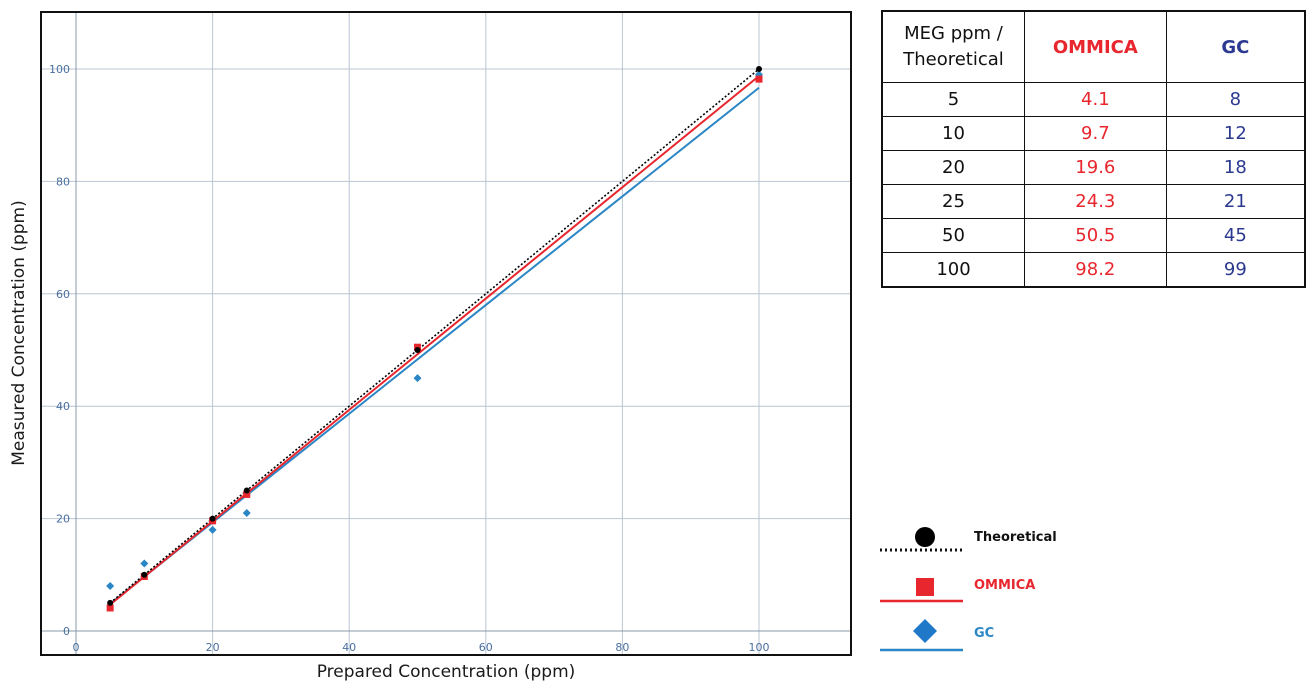  I want to click on cell-theoretical: 25, so click(953, 201).